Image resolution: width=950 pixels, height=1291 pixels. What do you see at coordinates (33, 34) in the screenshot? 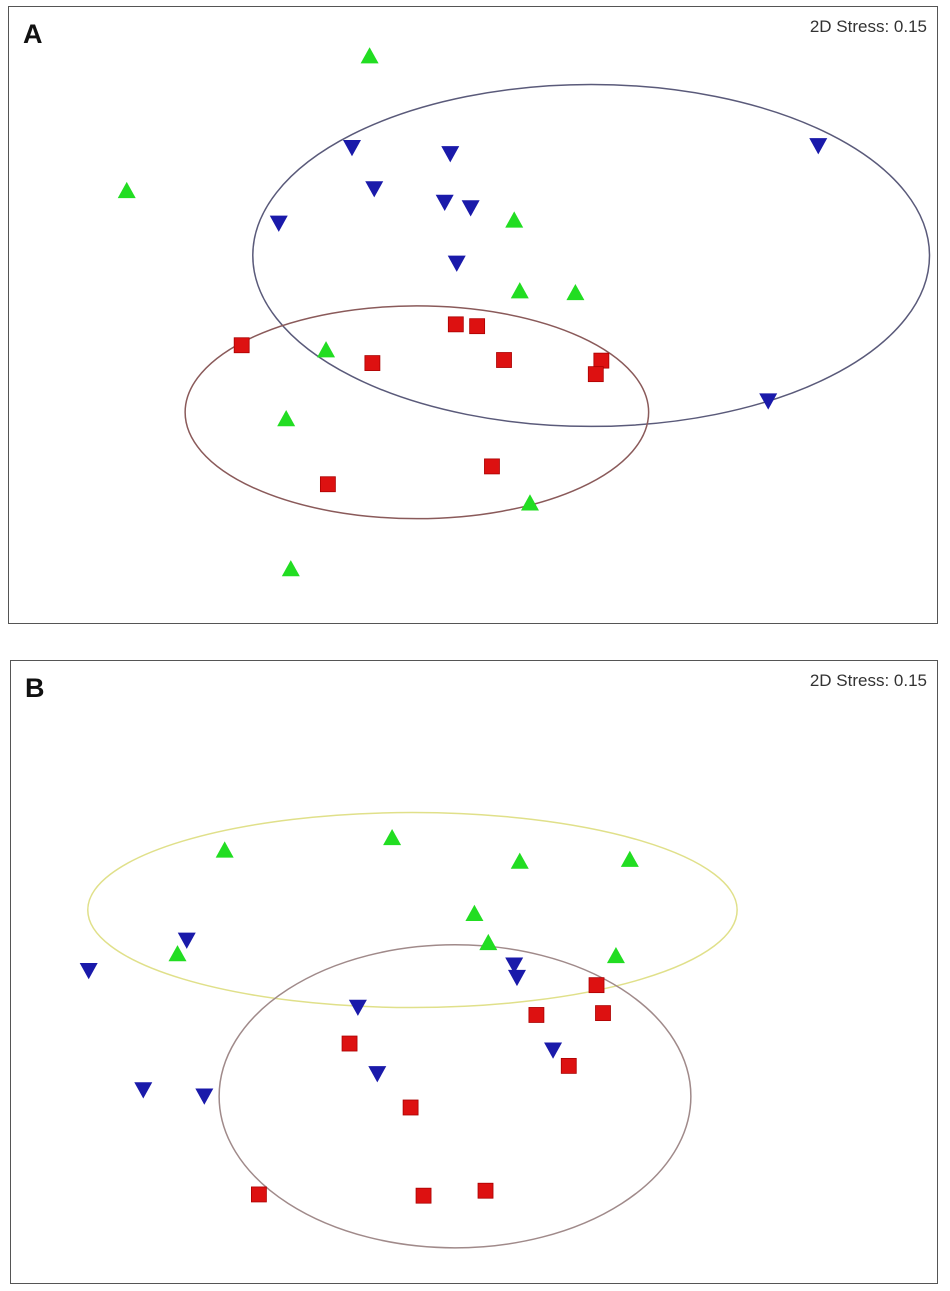
I see `panel-label: A` at bounding box center [33, 34].